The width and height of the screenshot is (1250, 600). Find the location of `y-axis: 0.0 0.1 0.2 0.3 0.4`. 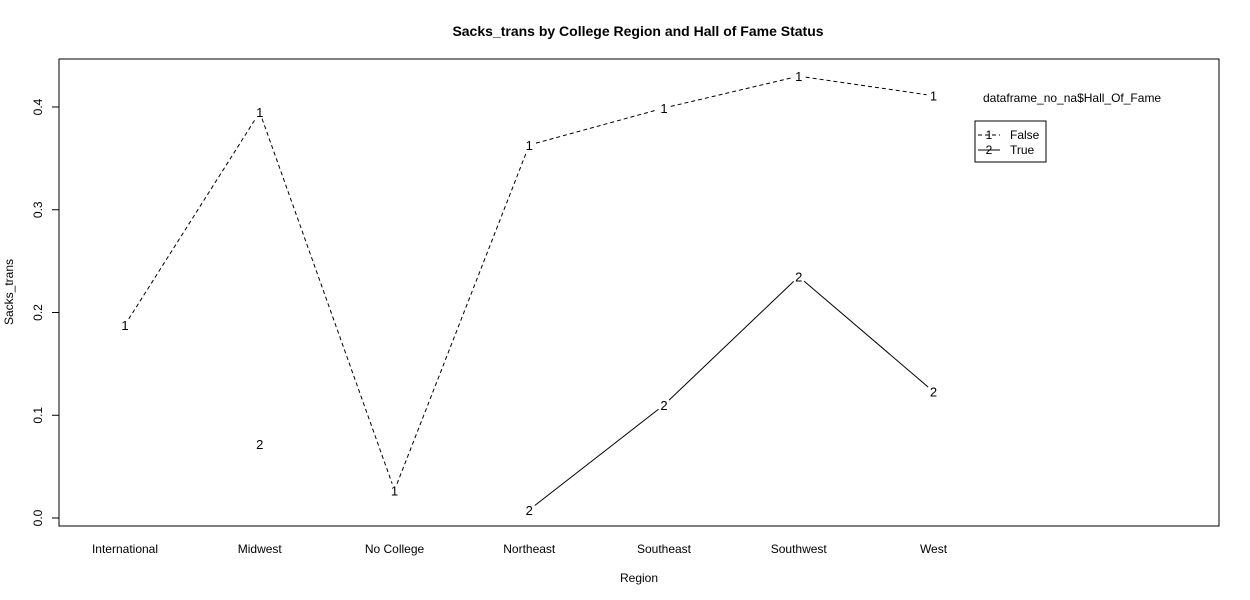

y-axis: 0.0 0.1 0.2 0.3 0.4 is located at coordinates (45, 312).